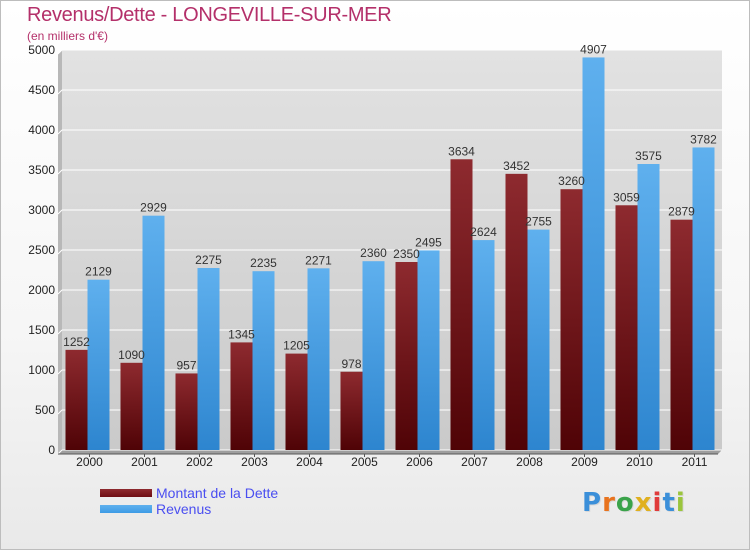  What do you see at coordinates (592, 503) in the screenshot?
I see `logo-letter: P` at bounding box center [592, 503].